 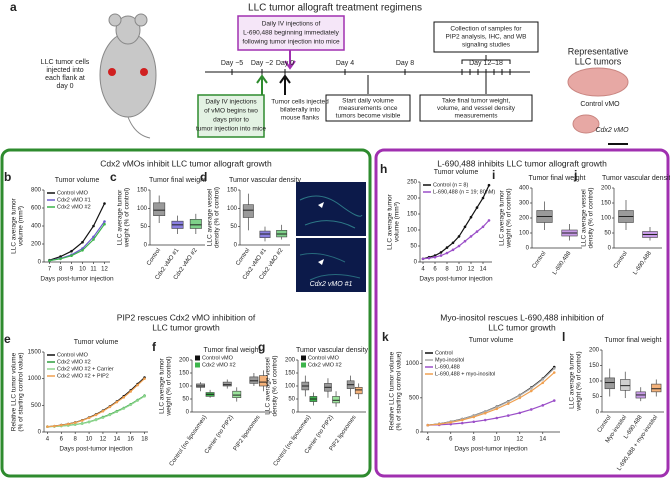 I want to click on legend-label: Control, so click(x=444, y=353).